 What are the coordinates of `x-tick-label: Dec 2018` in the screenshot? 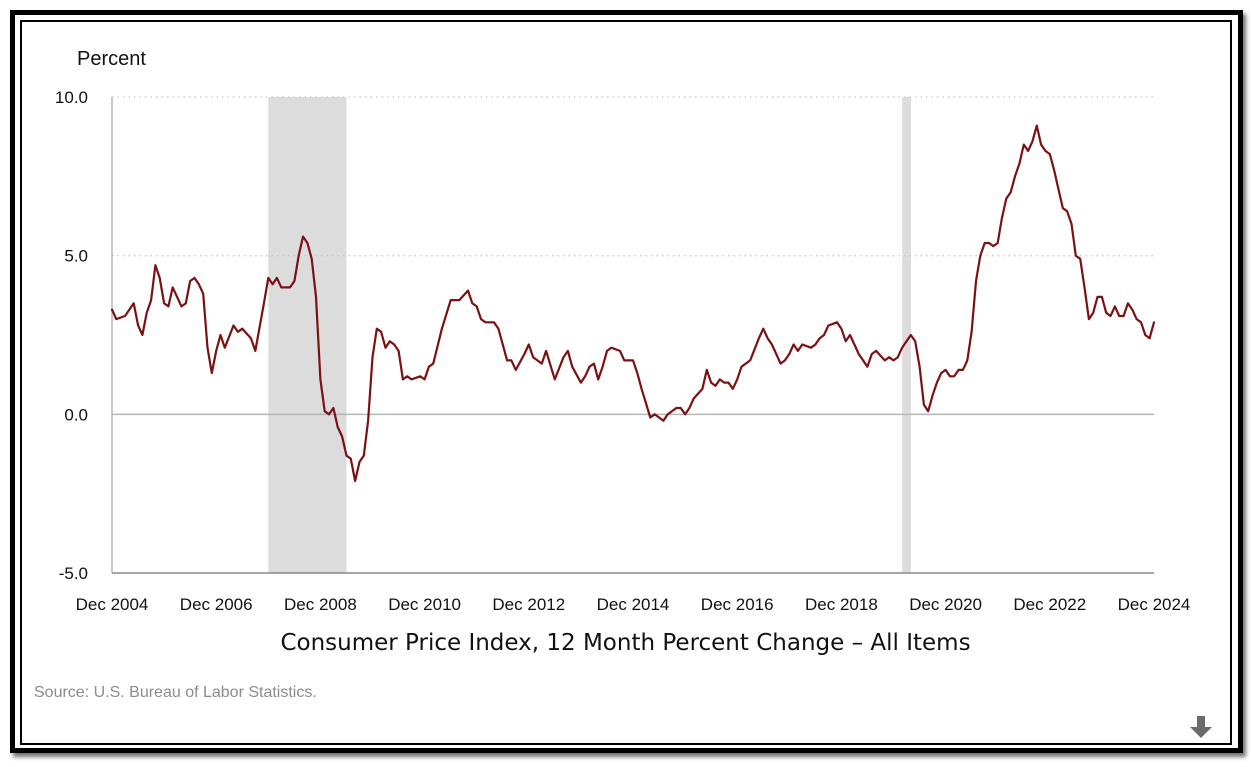 It's located at (841, 604).